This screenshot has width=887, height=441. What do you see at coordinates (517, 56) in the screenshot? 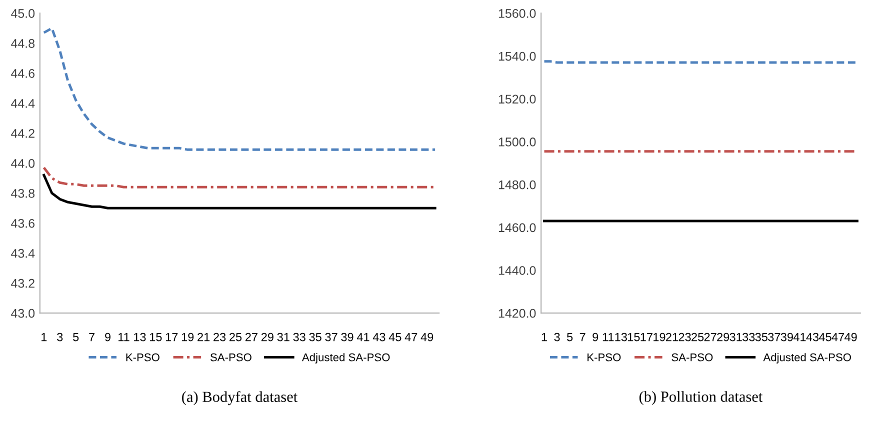
I see `y-tick-label: 1540.0` at bounding box center [517, 56].